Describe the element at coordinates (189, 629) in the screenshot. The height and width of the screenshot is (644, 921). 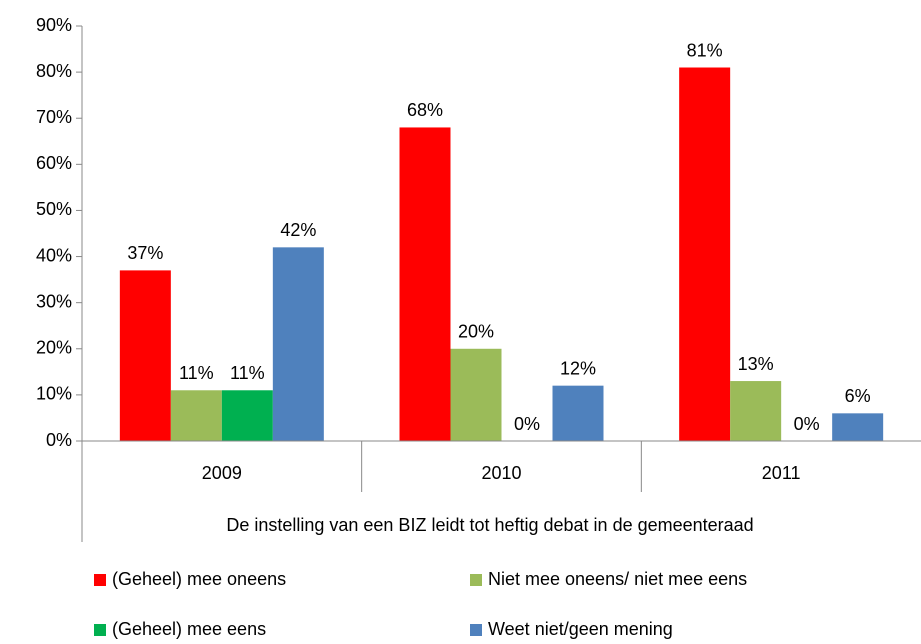
I see `legend-label: (Geheel) mee eens` at that location.